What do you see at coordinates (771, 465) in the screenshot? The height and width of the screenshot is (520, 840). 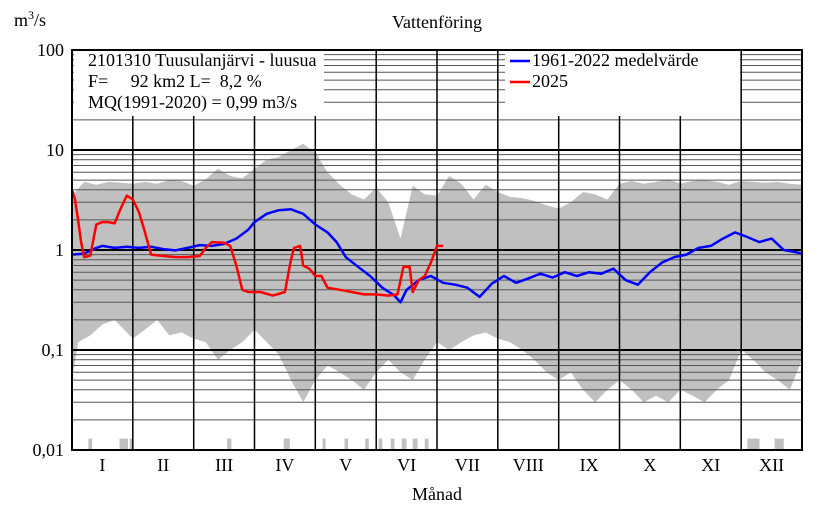 I see `month-label: XII` at bounding box center [771, 465].